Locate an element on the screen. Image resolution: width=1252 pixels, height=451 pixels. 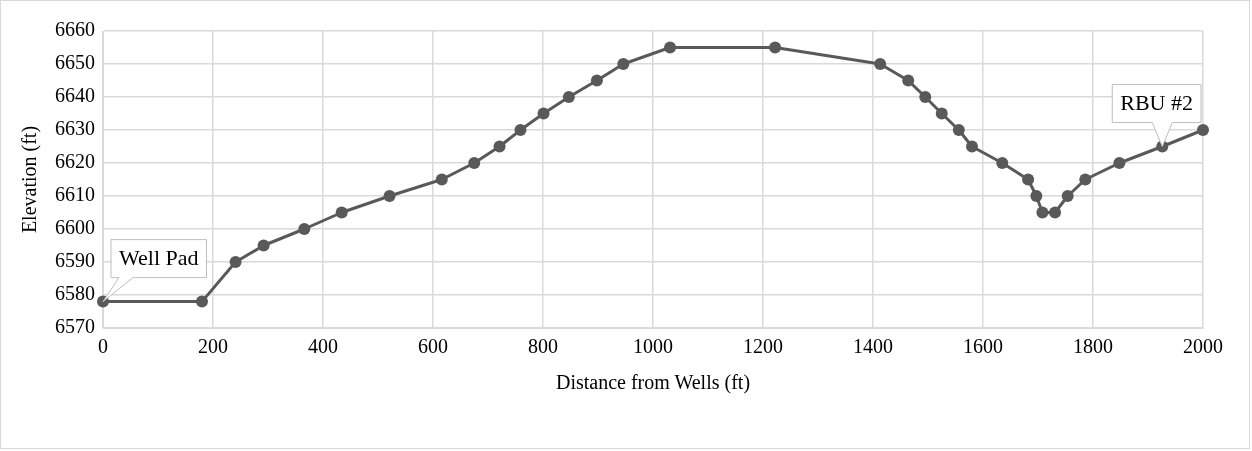
x-tick-label: 1400 is located at coordinates (873, 346).